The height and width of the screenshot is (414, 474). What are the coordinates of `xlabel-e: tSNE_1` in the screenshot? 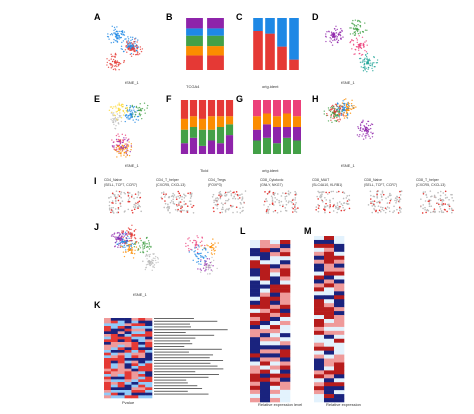 It's located at (132, 165).